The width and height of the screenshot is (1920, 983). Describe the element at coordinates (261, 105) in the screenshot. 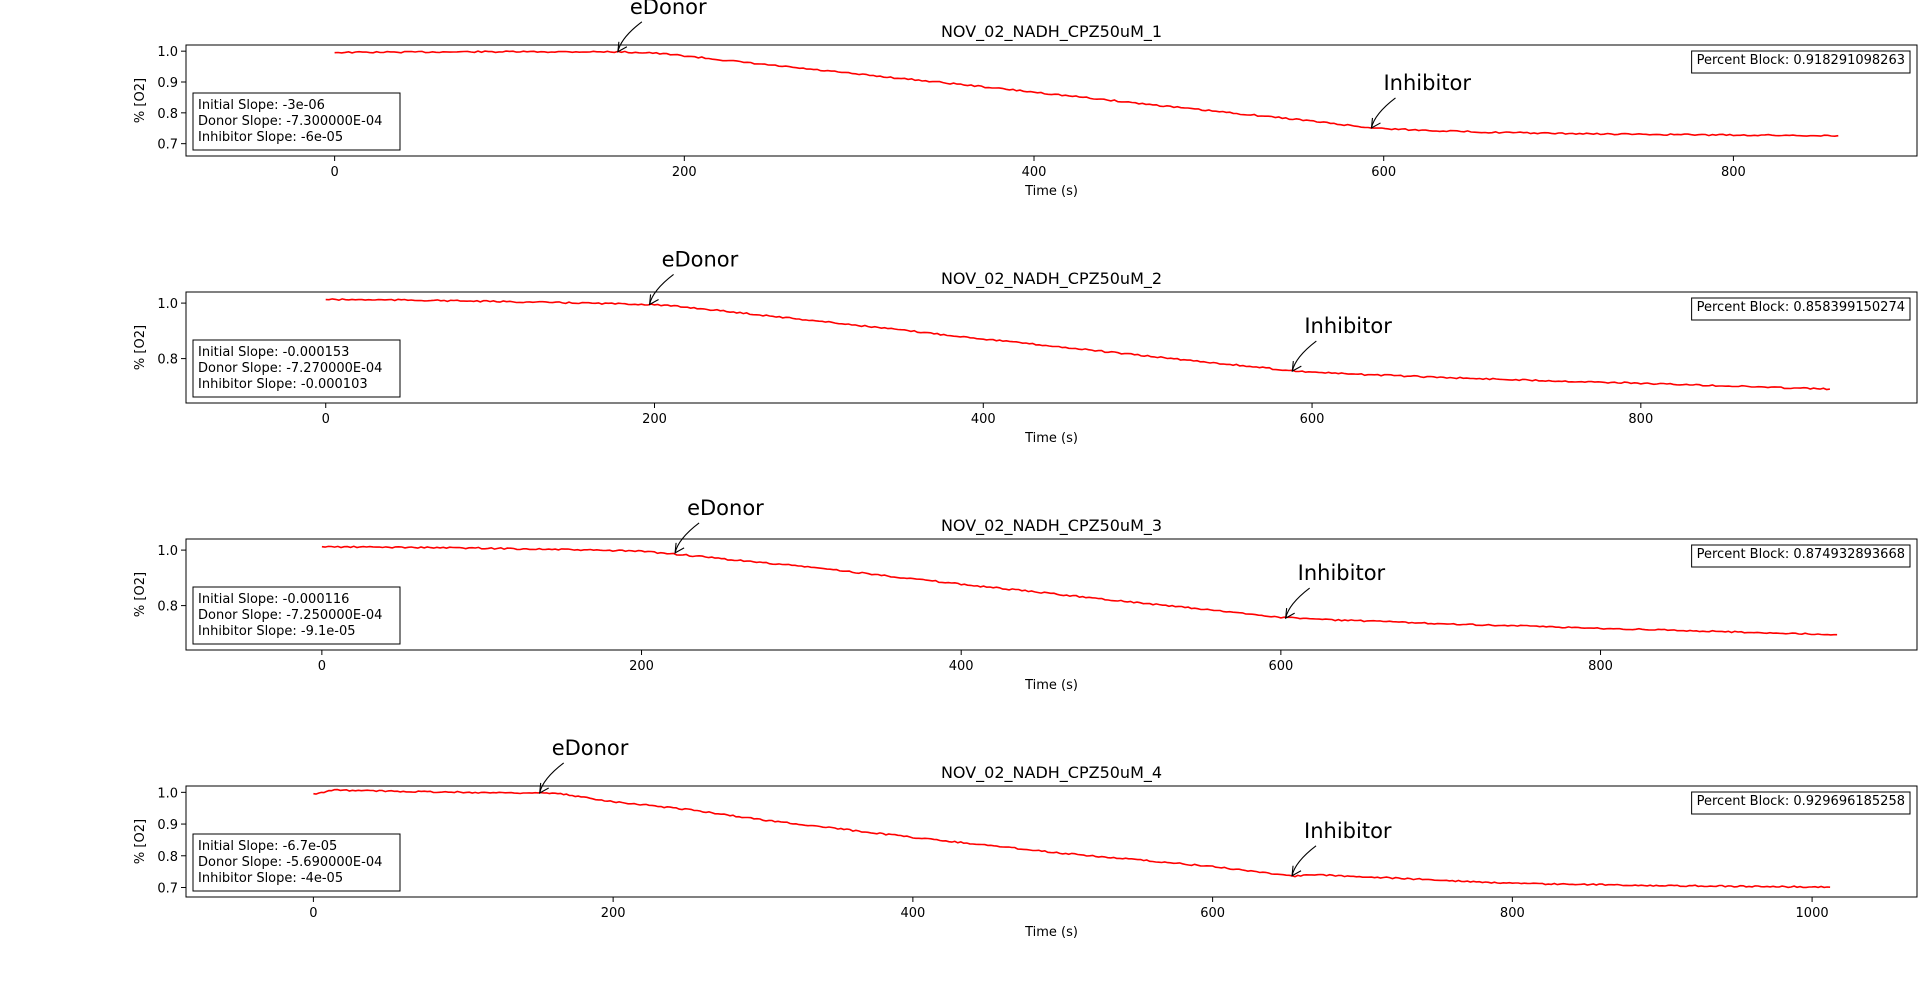

I see `slope-stat-line: Initial Slope: -3e-06` at that location.